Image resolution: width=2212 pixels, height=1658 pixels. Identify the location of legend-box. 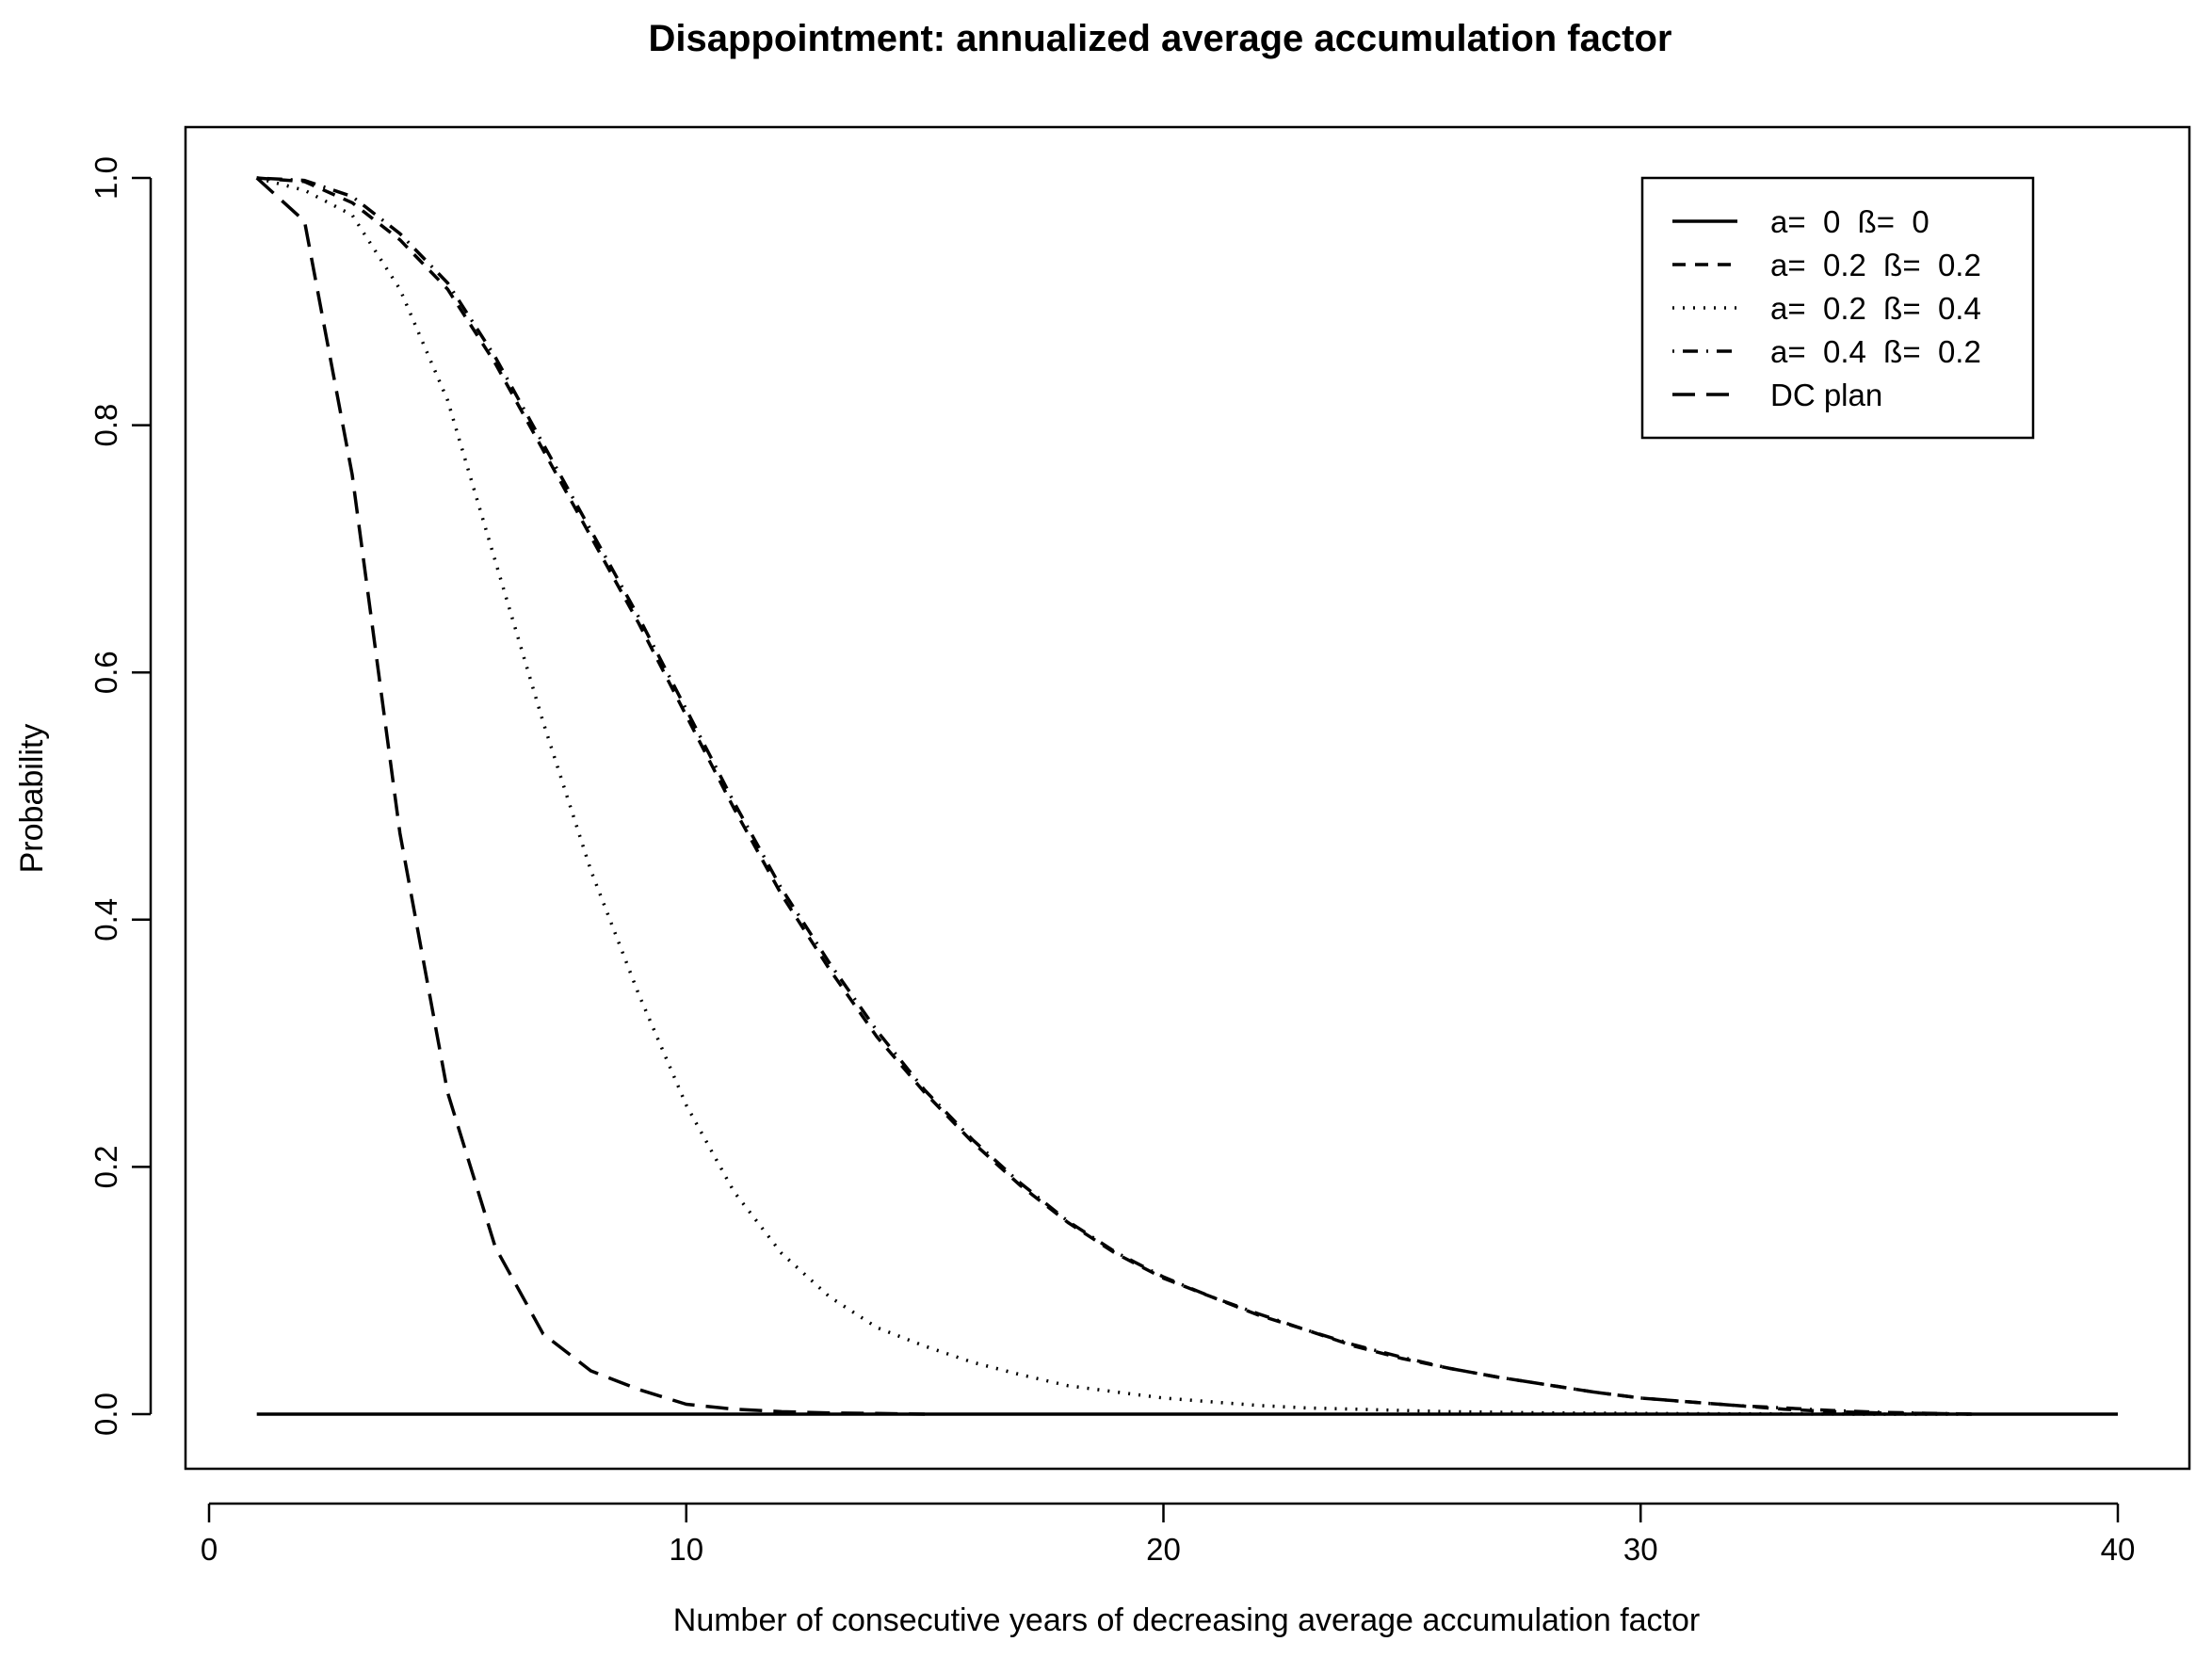
(1837, 308).